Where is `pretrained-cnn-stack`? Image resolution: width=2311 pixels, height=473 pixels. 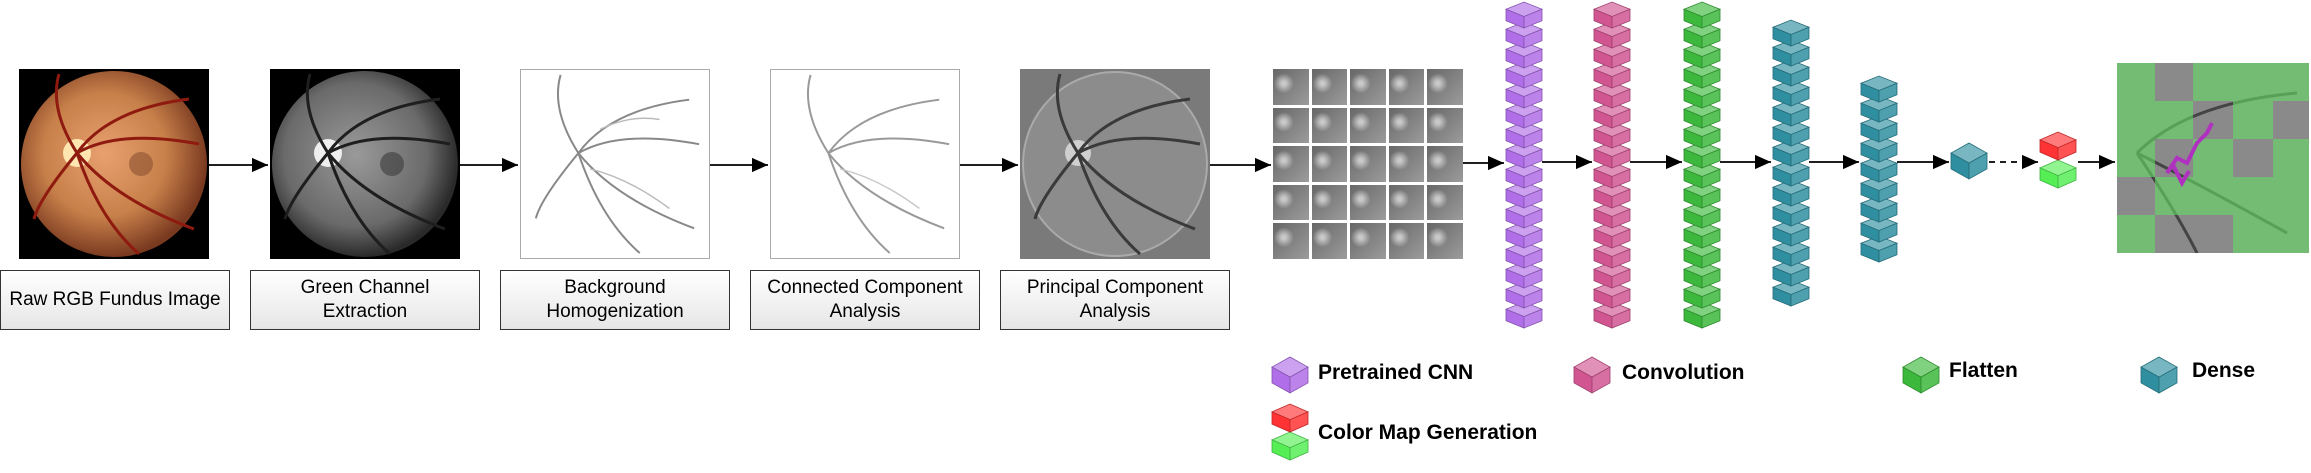
pretrained-cnn-stack is located at coordinates (1524, 165).